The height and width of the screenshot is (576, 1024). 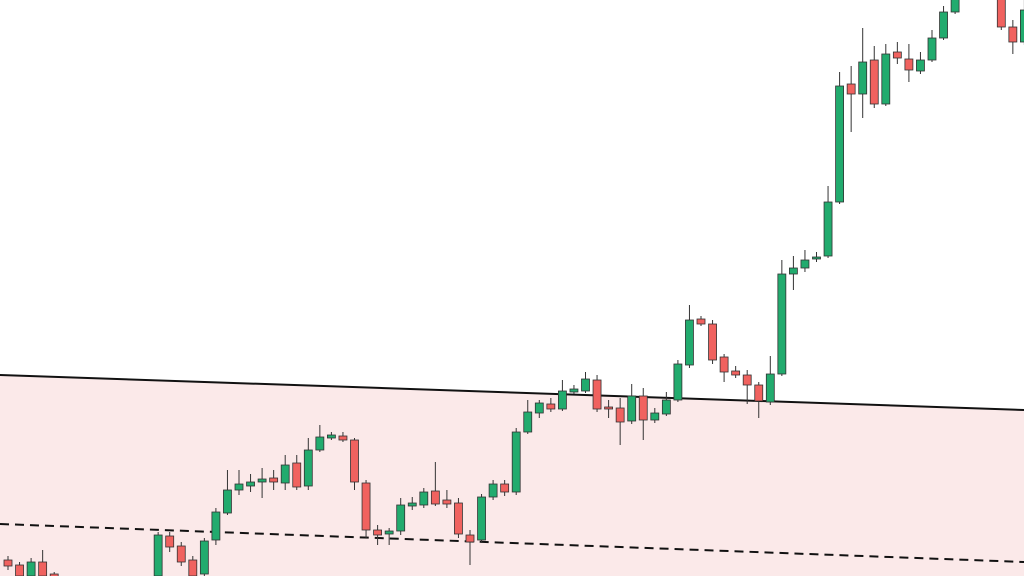 What do you see at coordinates (512, 543) in the screenshot?
I see `dashed-trend-line` at bounding box center [512, 543].